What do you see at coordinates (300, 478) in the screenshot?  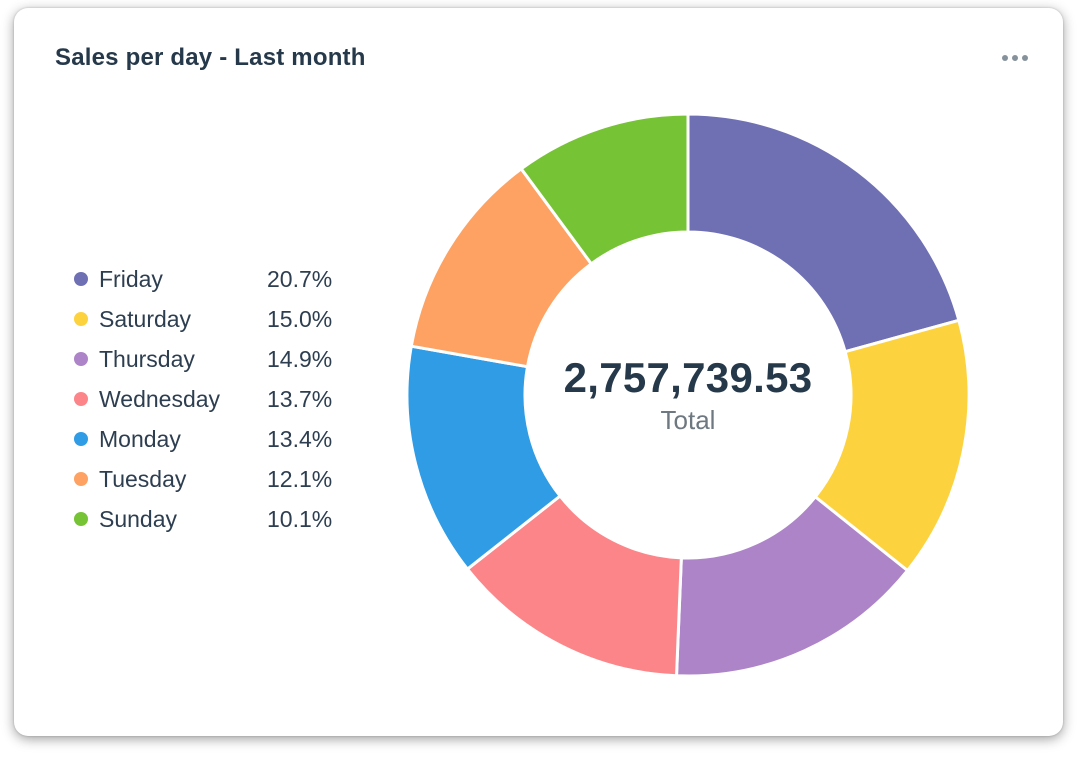 I see `legend-percent: 12.1%` at bounding box center [300, 478].